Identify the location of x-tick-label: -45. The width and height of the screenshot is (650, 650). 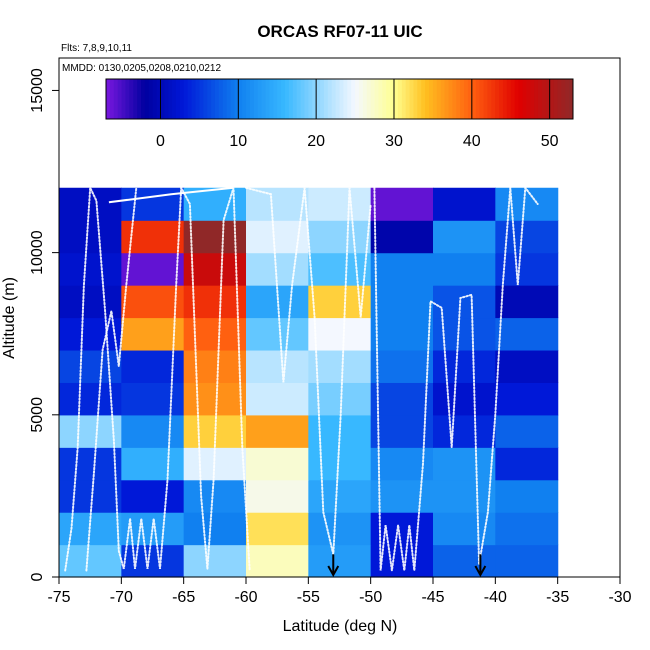
(432, 597).